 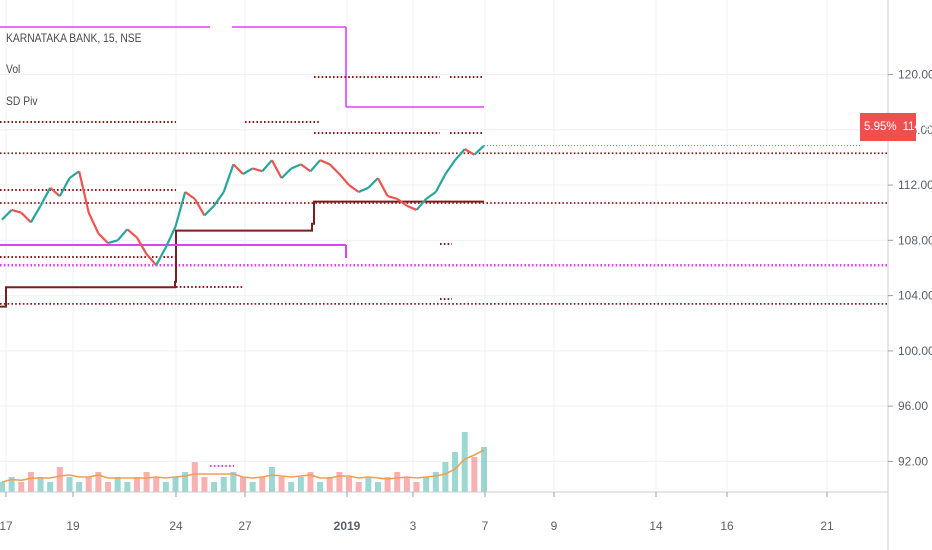 I want to click on y-tick-label: 120.00, so click(x=915, y=75).